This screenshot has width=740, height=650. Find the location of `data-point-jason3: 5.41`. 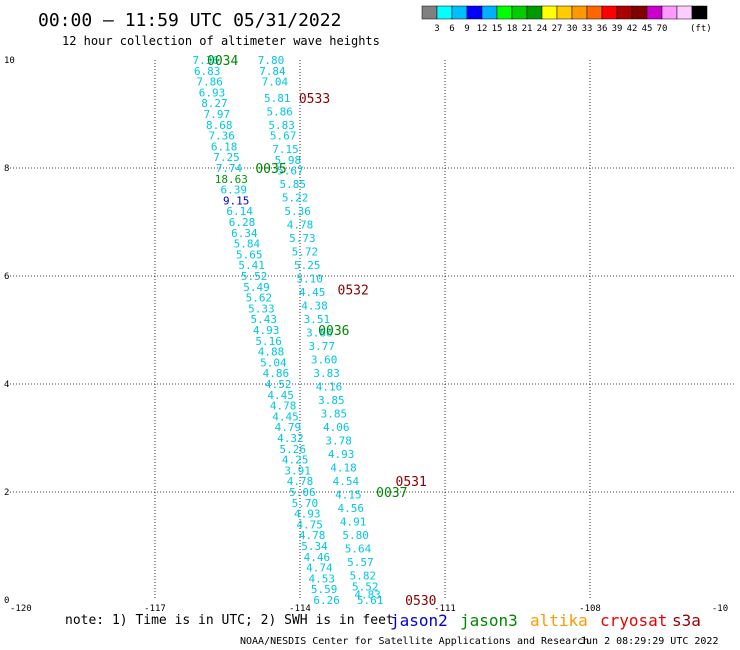

data-point-jason3: 5.41 is located at coordinates (251, 265).